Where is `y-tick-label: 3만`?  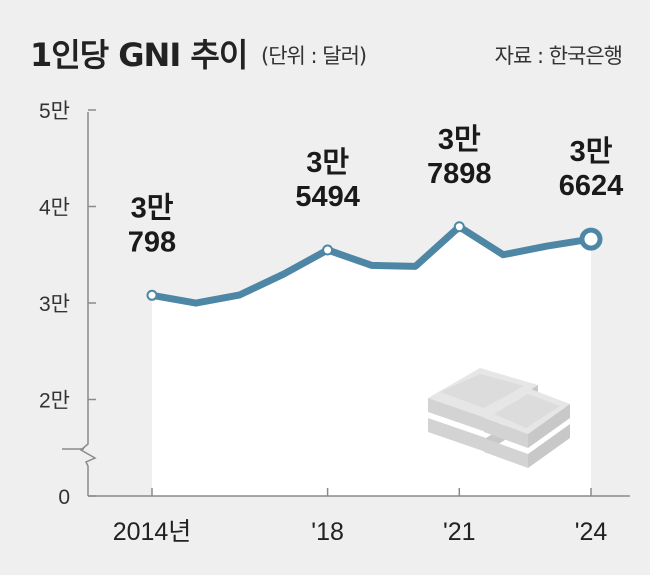
y-tick-label: 3만 is located at coordinates (54, 304).